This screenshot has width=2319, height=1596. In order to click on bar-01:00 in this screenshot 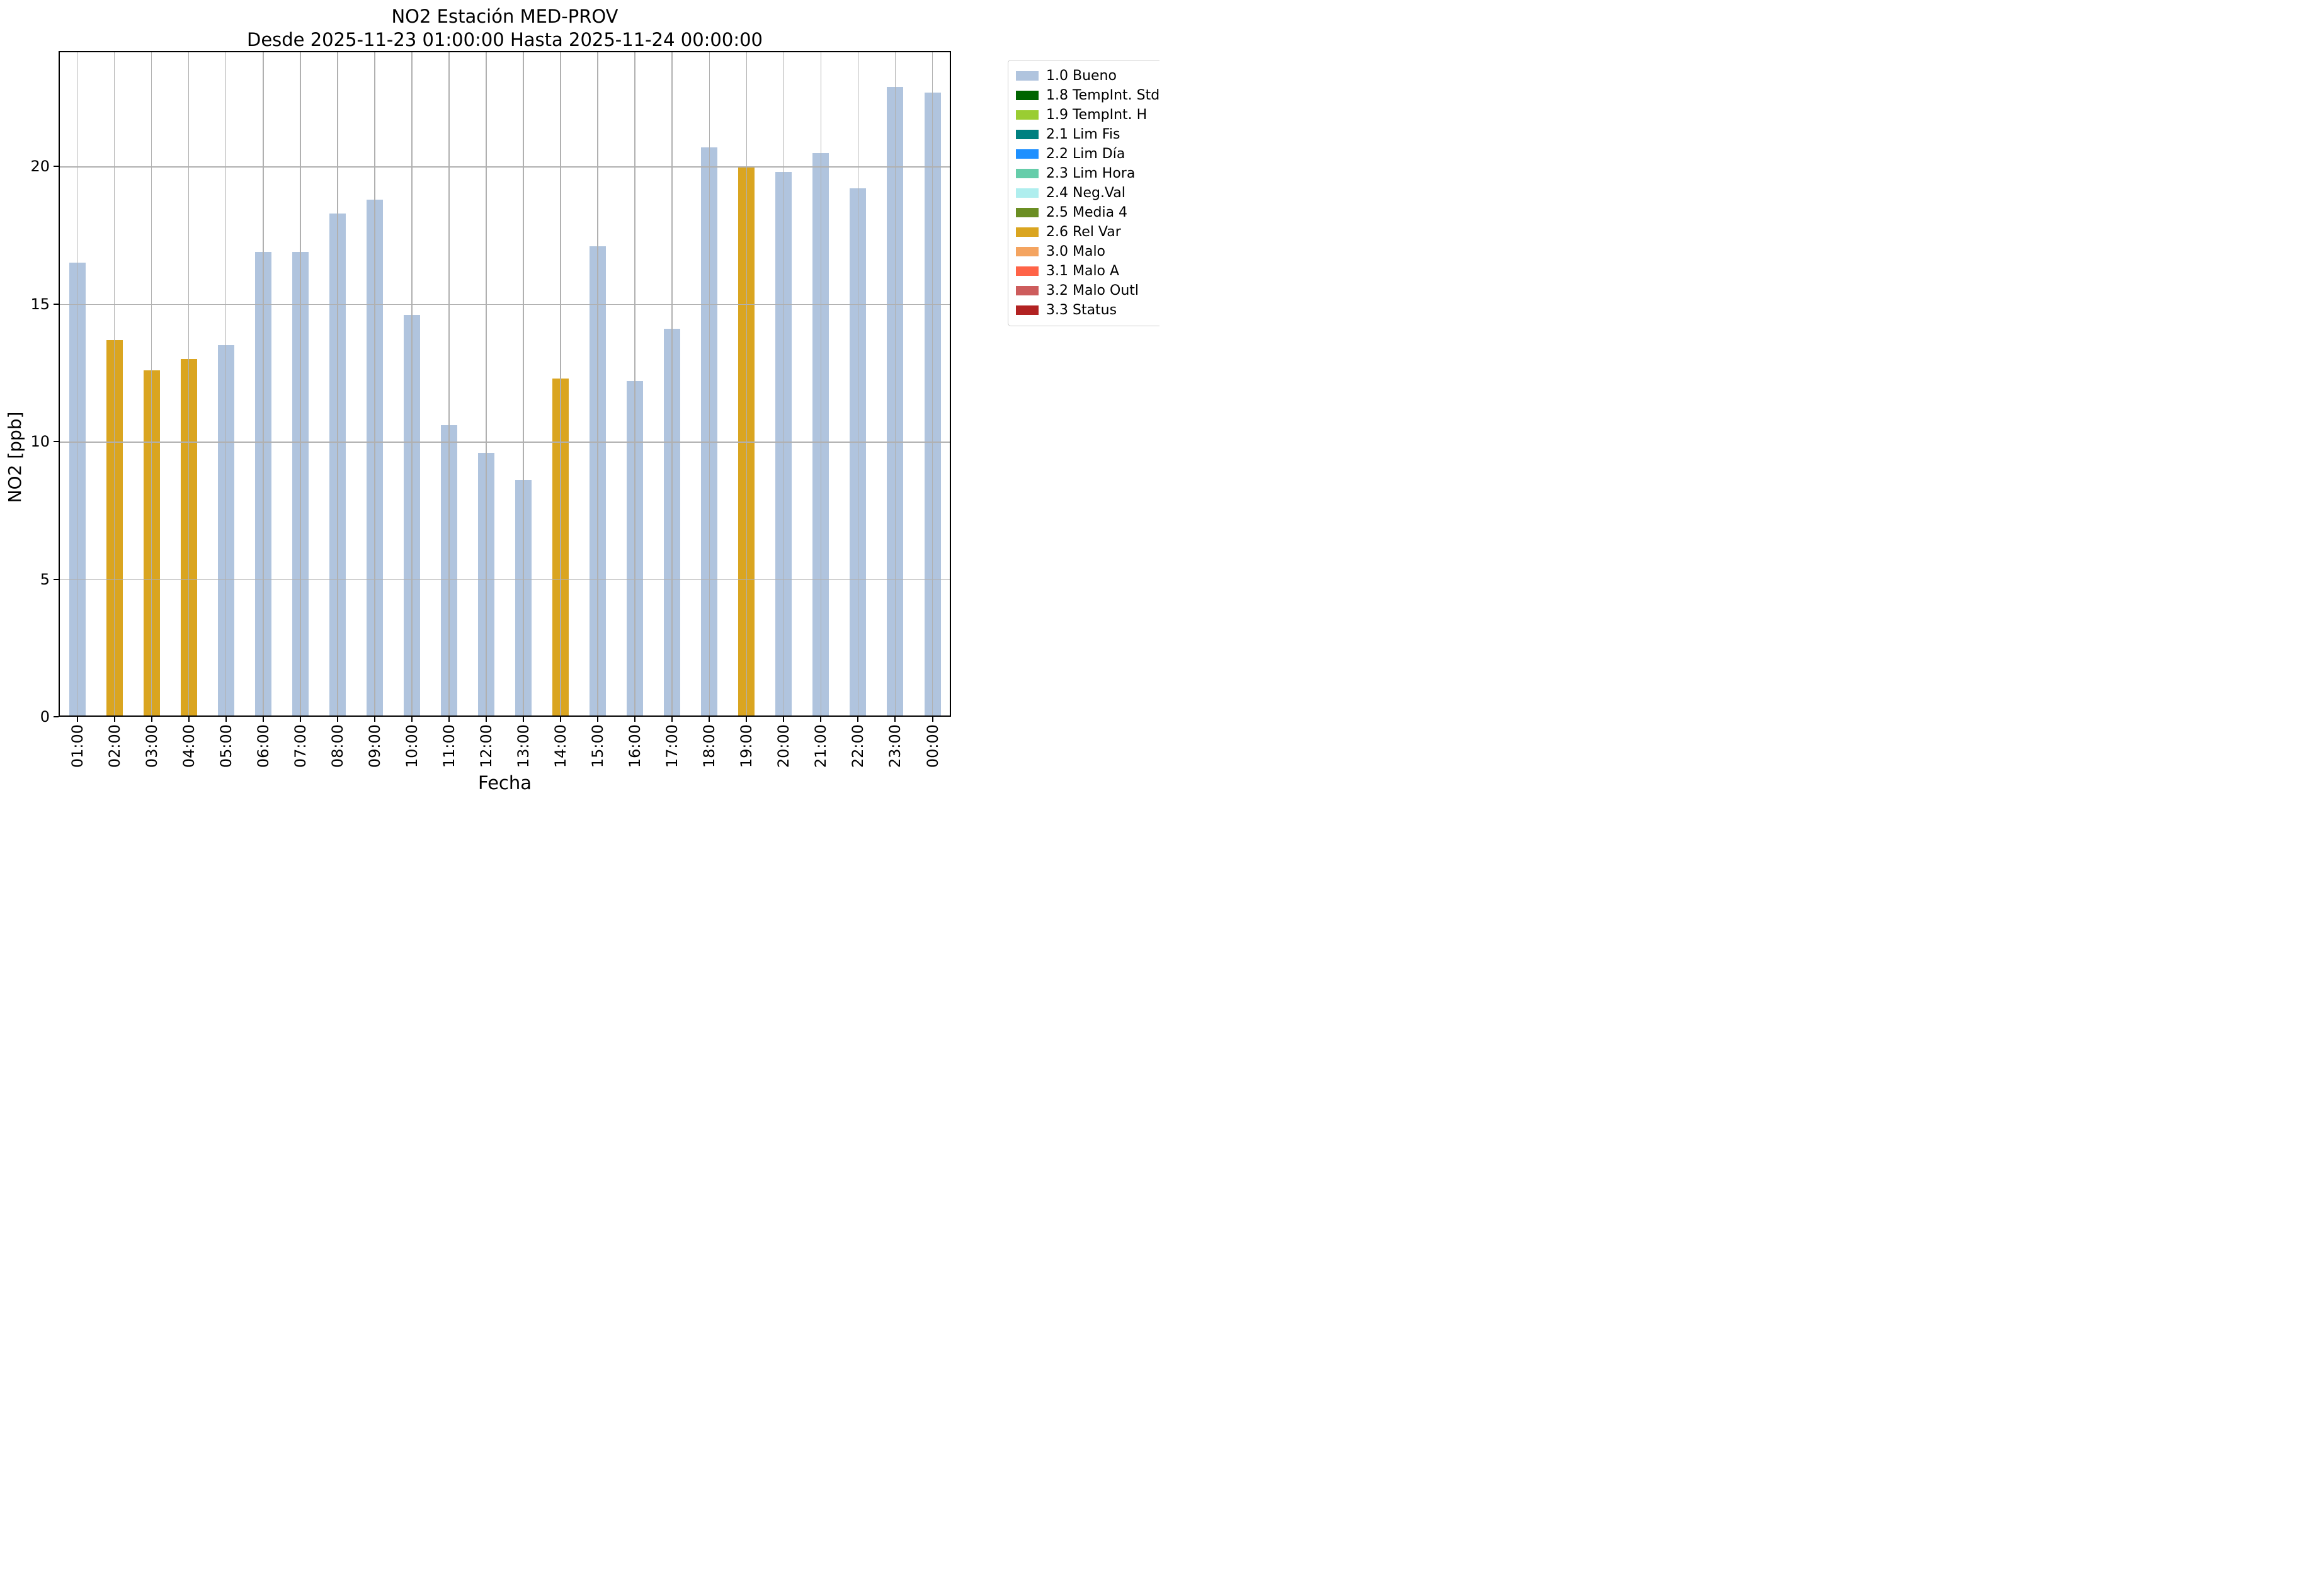, I will do `click(77, 490)`.